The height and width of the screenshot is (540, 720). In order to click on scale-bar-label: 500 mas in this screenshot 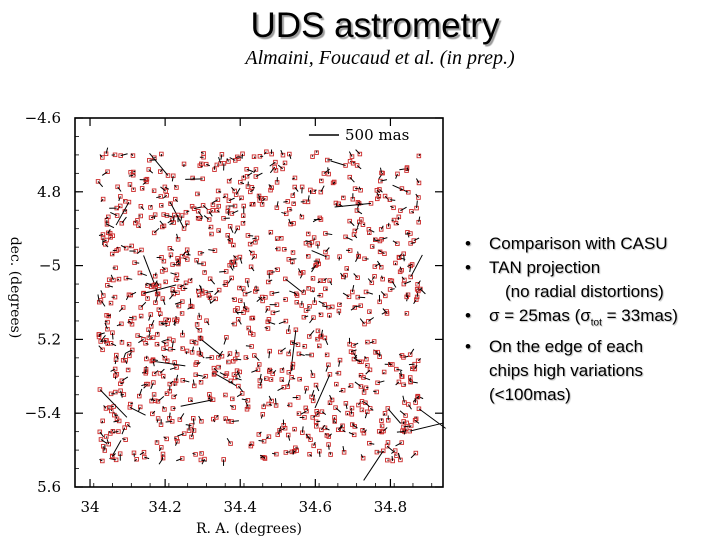, I will do `click(377, 135)`.